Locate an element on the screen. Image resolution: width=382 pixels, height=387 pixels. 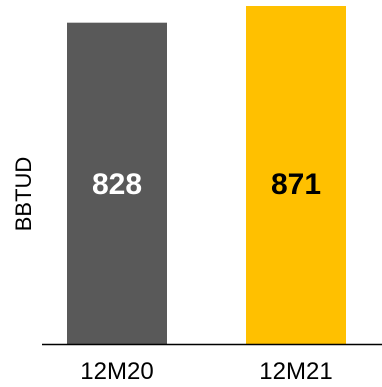
x-tick-label-12M21: 12M21 is located at coordinates (295, 371).